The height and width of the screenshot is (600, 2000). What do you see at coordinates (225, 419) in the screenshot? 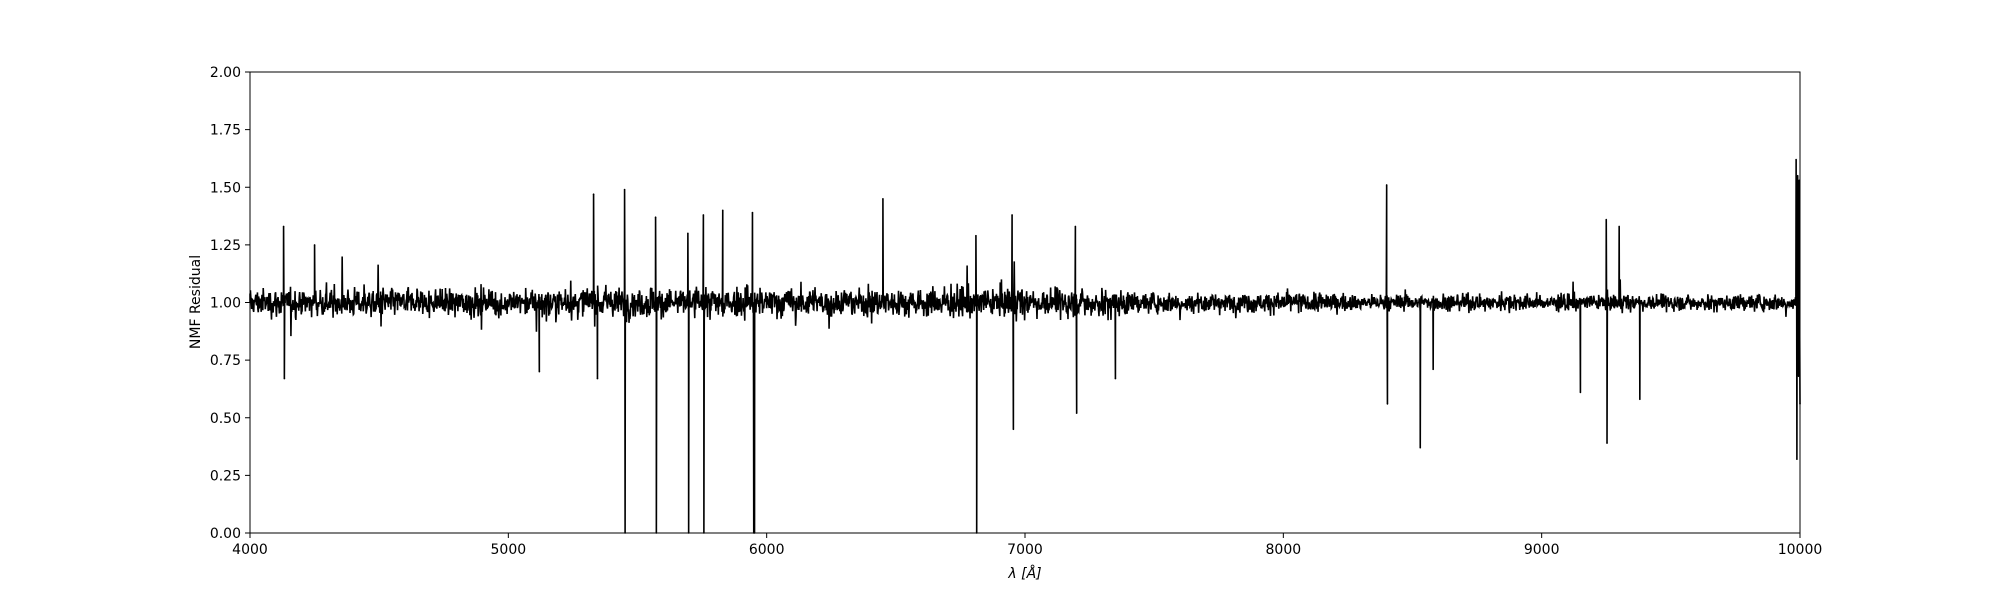
I see `y-tick-label: 0.50` at bounding box center [225, 419].